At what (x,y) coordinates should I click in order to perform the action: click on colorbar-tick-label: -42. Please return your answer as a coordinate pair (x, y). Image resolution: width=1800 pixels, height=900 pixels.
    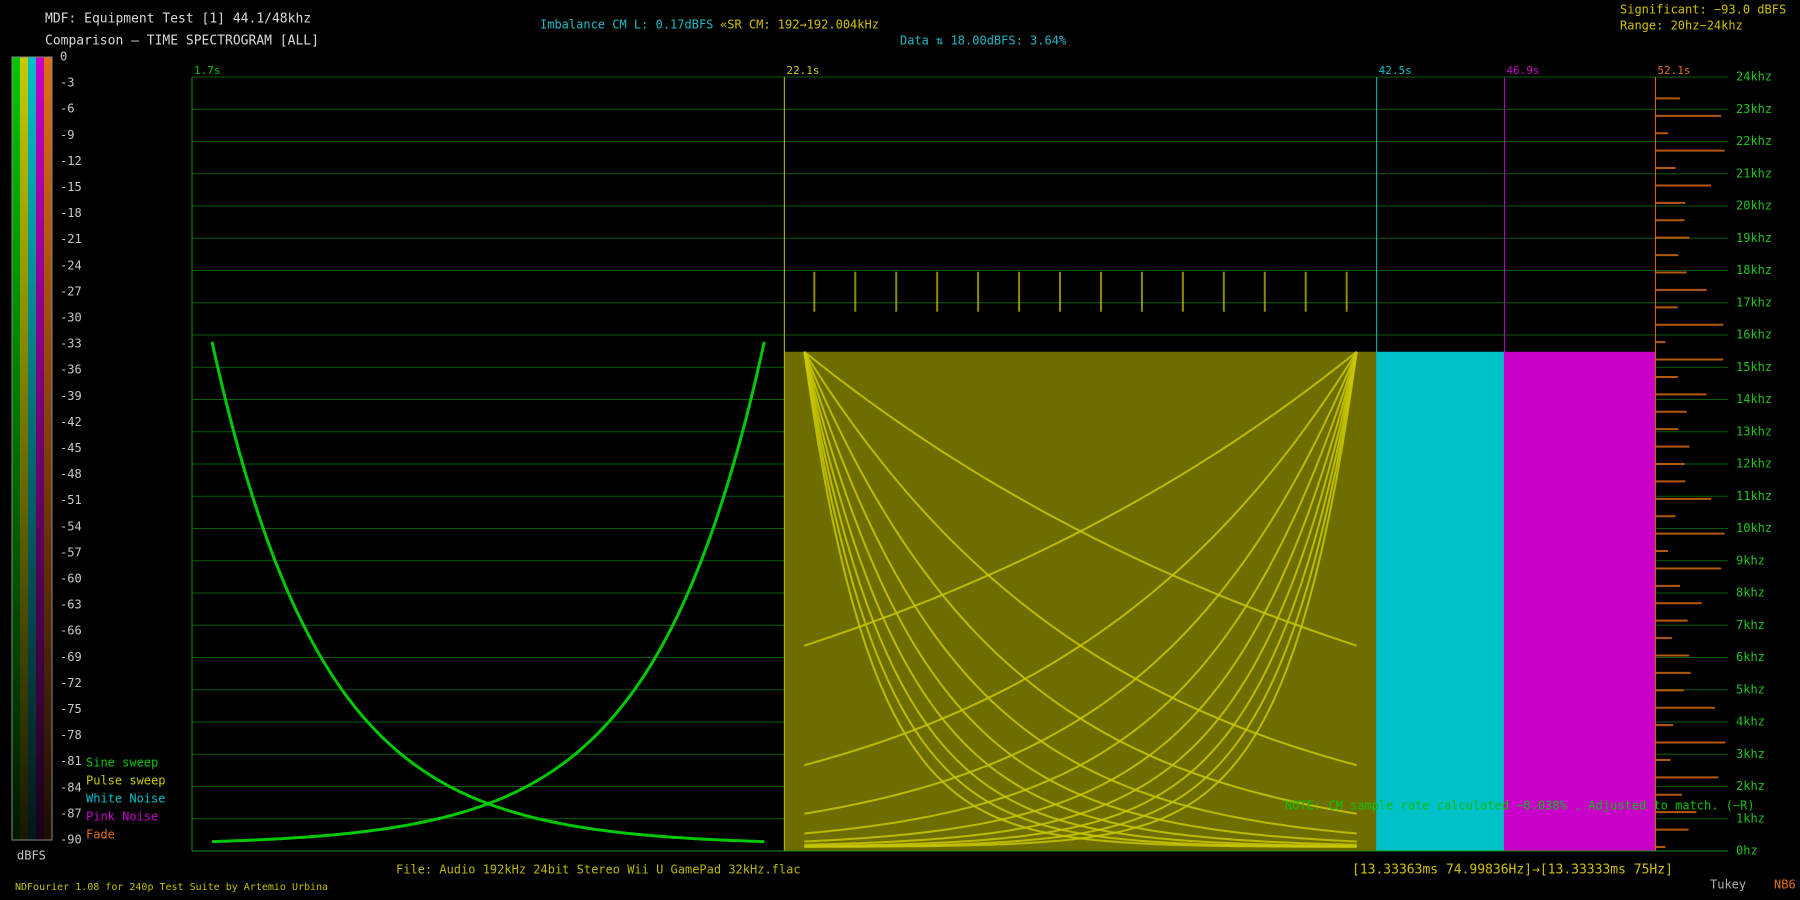
    Looking at the image, I should click on (71, 422).